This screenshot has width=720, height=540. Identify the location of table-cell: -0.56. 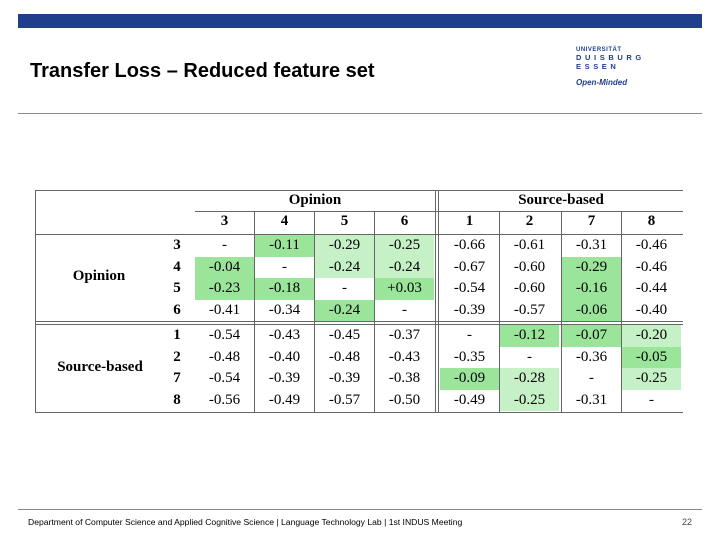
(224, 399).